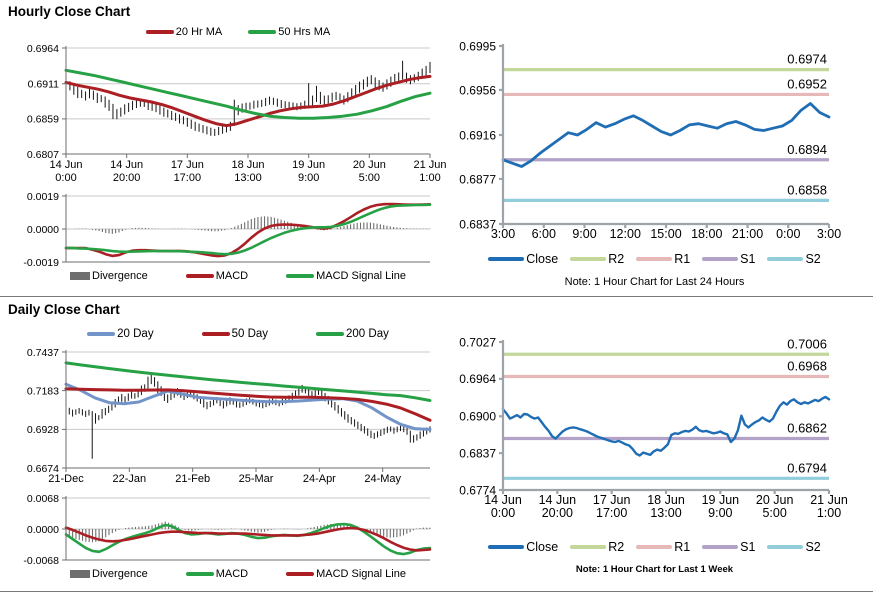  Describe the element at coordinates (43, 85) in the screenshot. I see `svg-text: 0.6911` at that location.